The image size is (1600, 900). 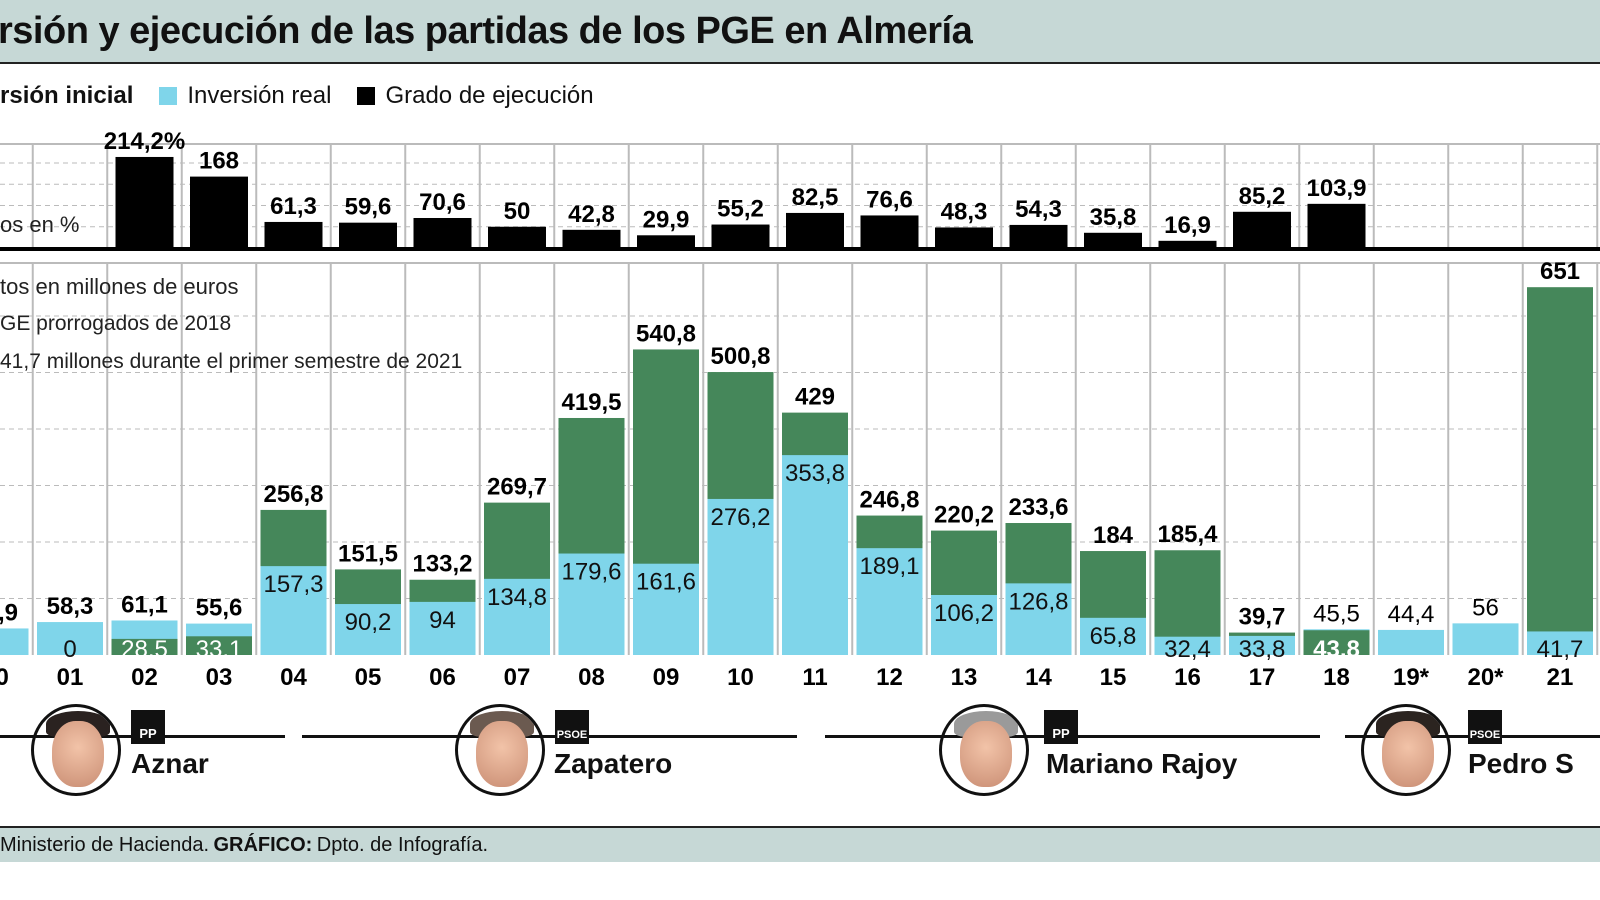 I want to click on pp-logo-icon: PP, so click(x=1061, y=727).